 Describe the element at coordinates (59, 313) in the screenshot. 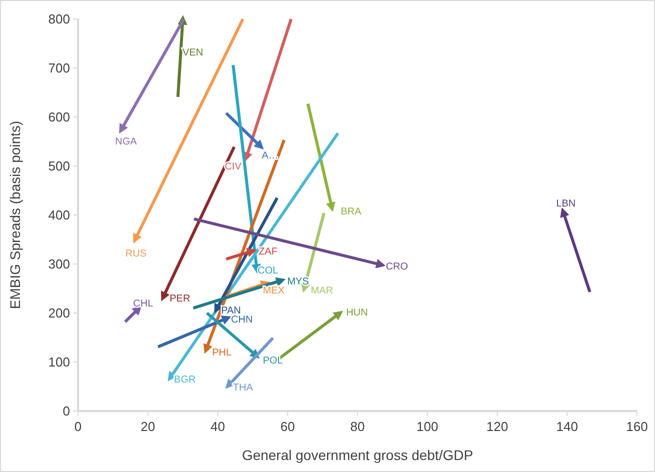

I see `y-tick-label: 200` at that location.